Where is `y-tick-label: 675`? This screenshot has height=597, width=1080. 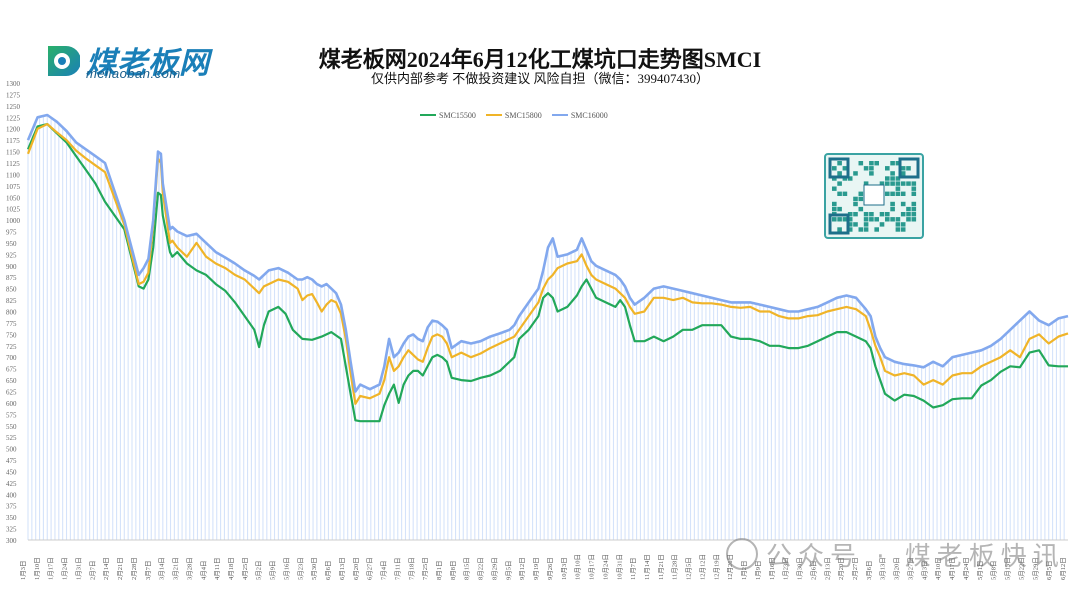 y-tick-label: 675 is located at coordinates (11, 370).